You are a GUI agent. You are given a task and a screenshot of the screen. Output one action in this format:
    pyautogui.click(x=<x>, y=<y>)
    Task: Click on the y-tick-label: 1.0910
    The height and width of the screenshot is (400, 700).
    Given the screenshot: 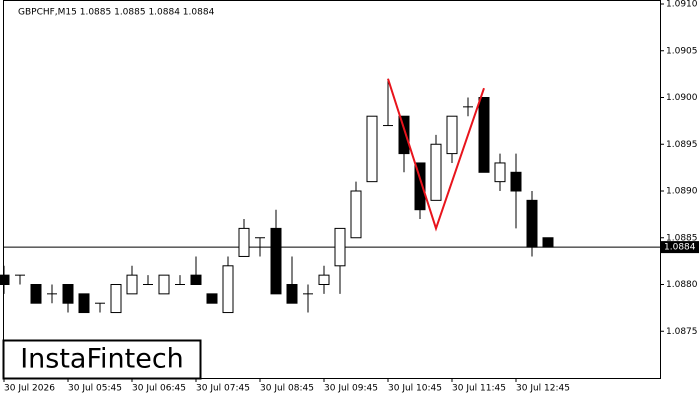 What is the action you would take?
    pyautogui.click(x=682, y=5)
    